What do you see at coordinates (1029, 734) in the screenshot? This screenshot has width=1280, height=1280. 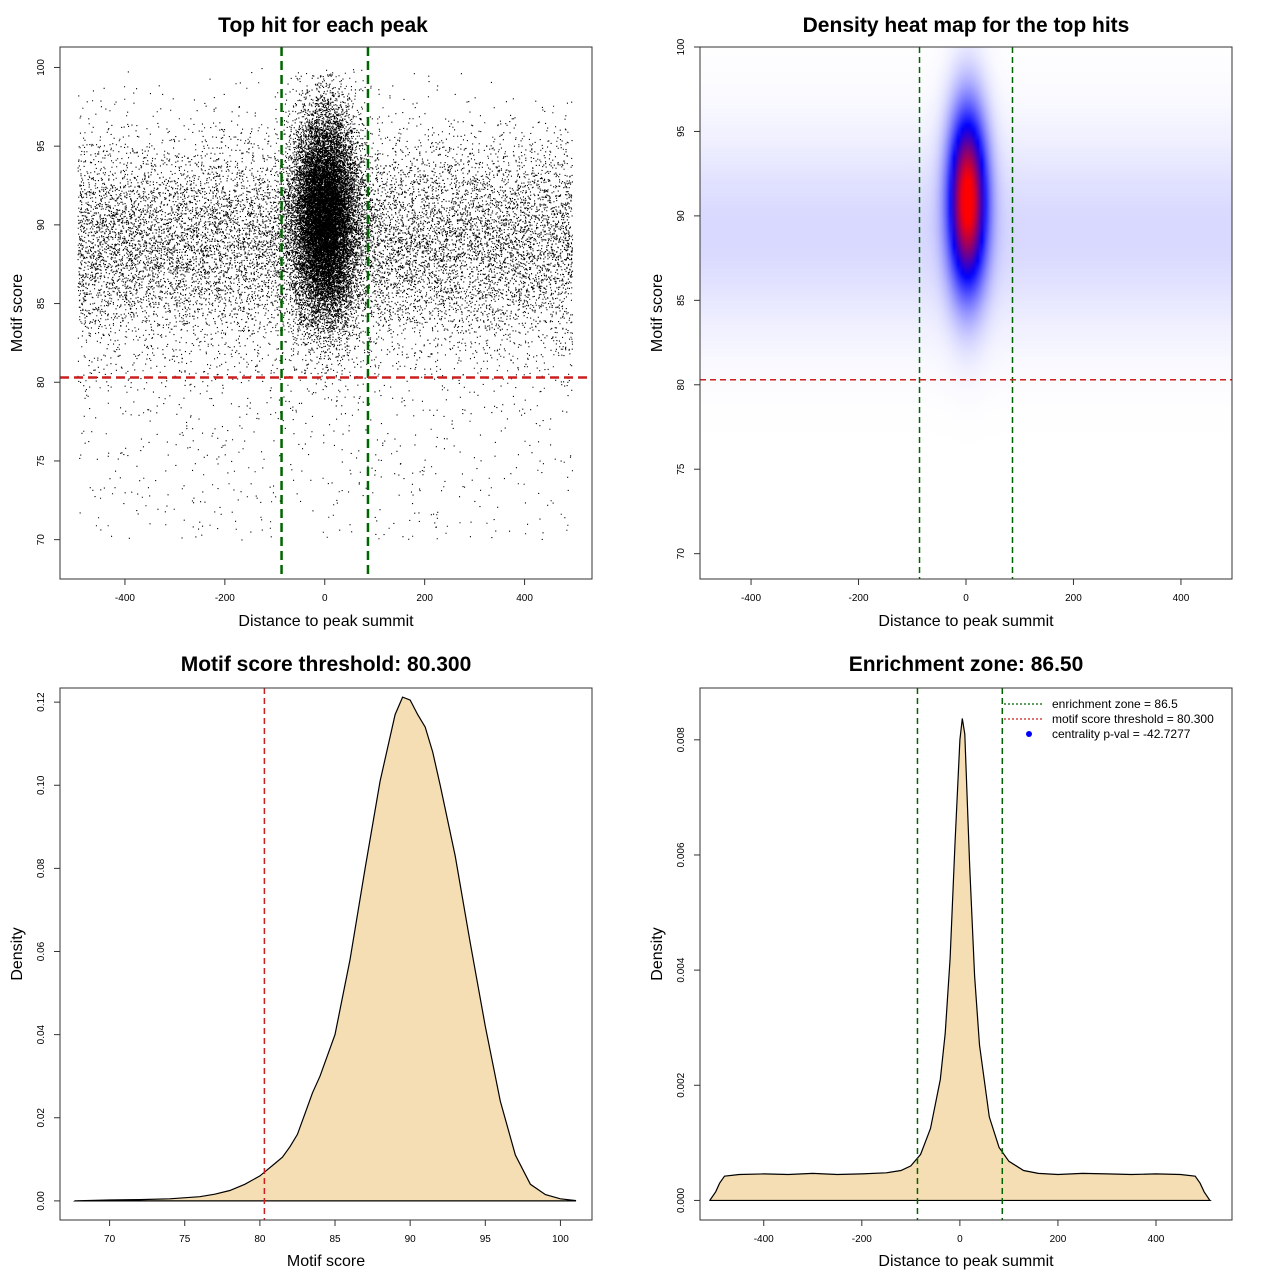 I see `legend-centrality-dot` at bounding box center [1029, 734].